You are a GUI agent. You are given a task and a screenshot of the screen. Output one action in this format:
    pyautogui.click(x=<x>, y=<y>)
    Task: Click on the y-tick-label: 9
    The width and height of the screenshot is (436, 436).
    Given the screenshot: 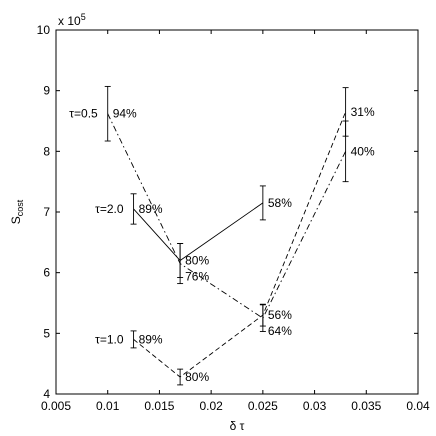 What is the action you would take?
    pyautogui.click(x=46, y=91)
    